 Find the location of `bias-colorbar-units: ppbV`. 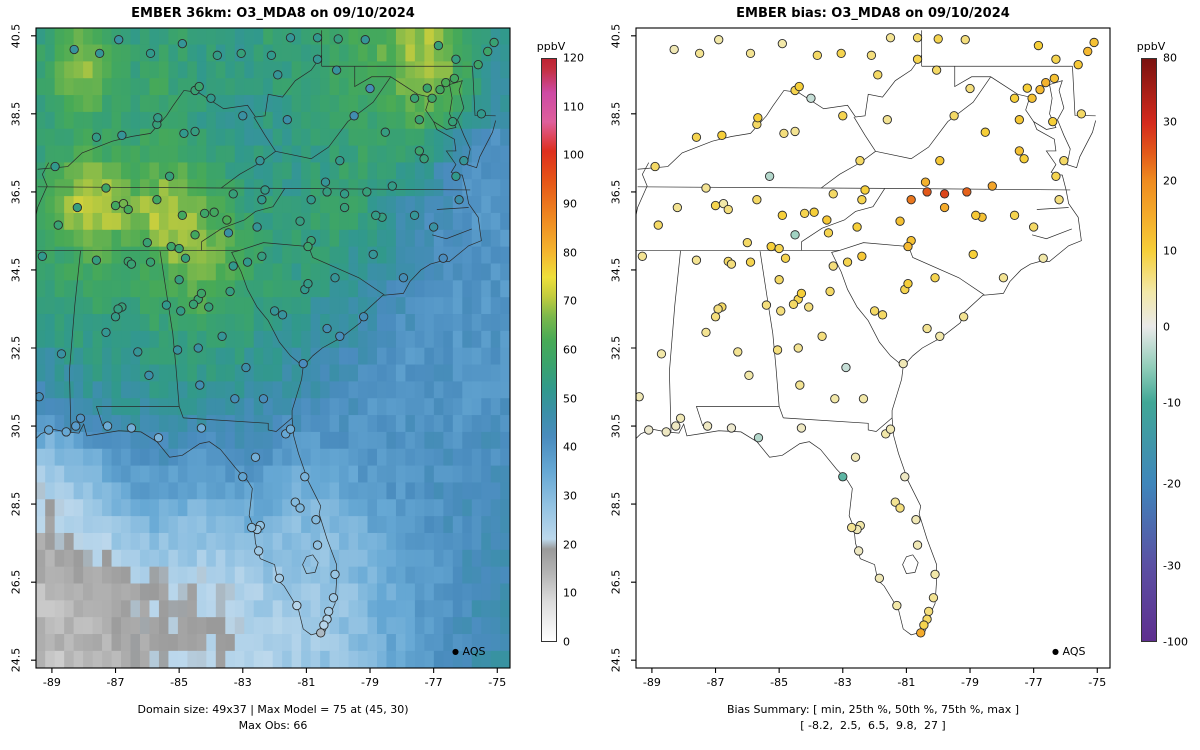

bias-colorbar-units: ppbV is located at coordinates (1151, 46).